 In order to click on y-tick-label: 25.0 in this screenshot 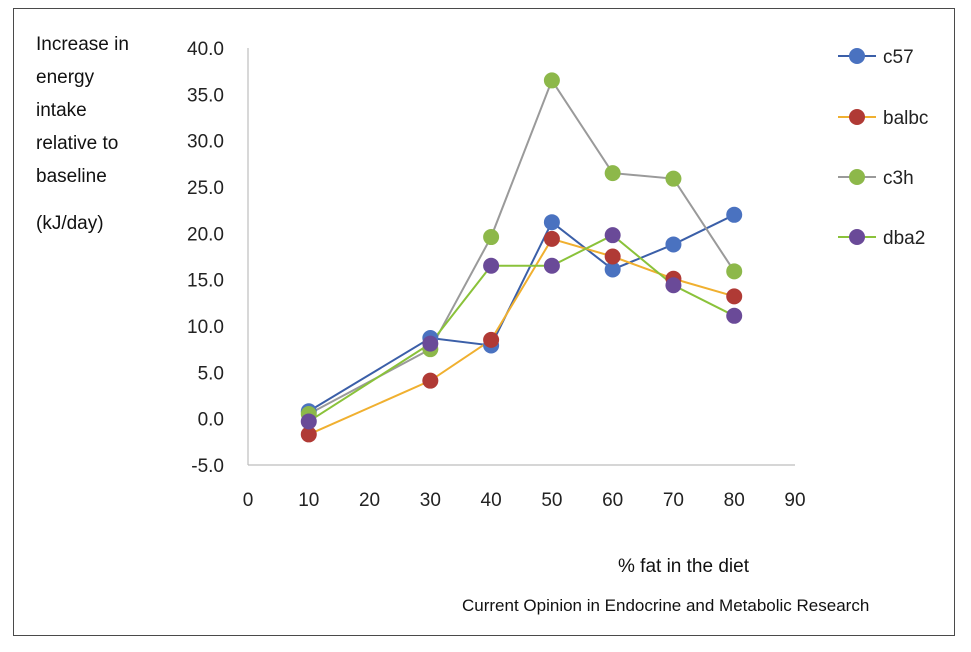, I will do `click(205, 188)`.